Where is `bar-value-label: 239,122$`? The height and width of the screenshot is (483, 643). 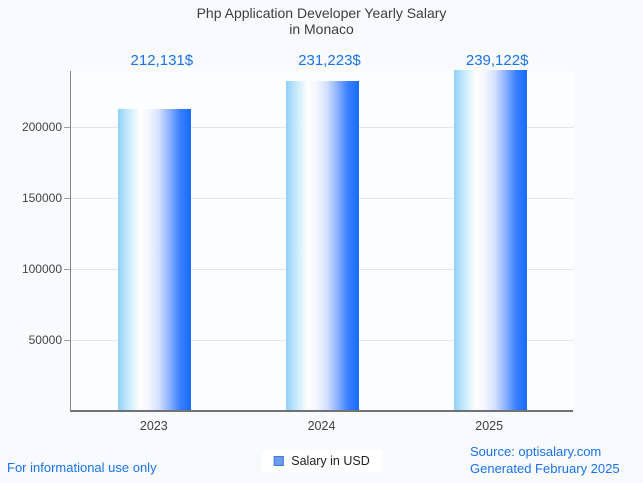 bar-value-label: 239,122$ is located at coordinates (497, 60).